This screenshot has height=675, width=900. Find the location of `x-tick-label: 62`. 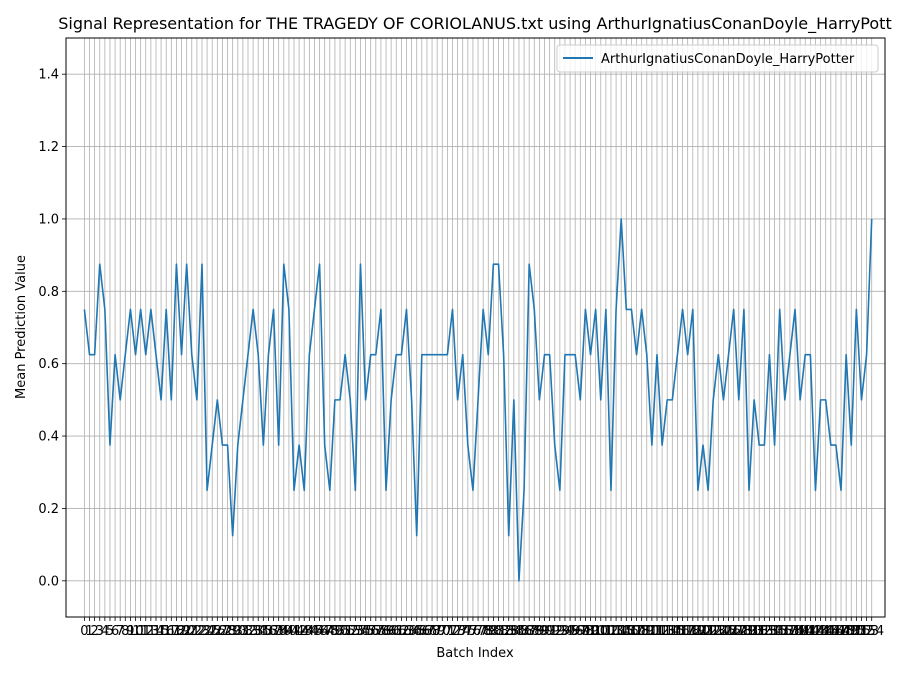

x-tick-label: 62 is located at coordinates (401, 631).